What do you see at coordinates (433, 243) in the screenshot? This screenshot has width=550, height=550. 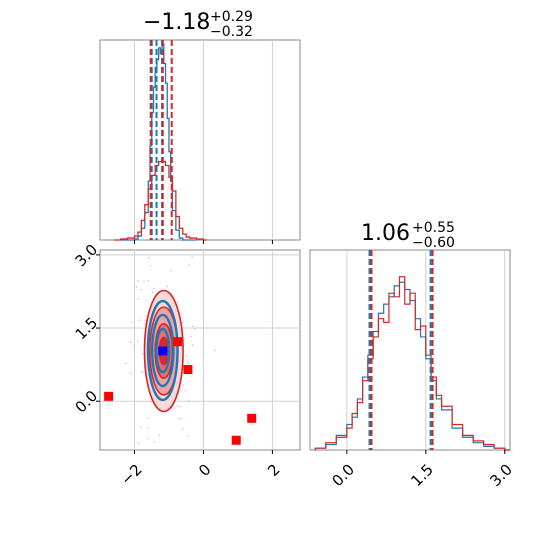 I see `panel-title-lower-error: −0.60` at bounding box center [433, 243].